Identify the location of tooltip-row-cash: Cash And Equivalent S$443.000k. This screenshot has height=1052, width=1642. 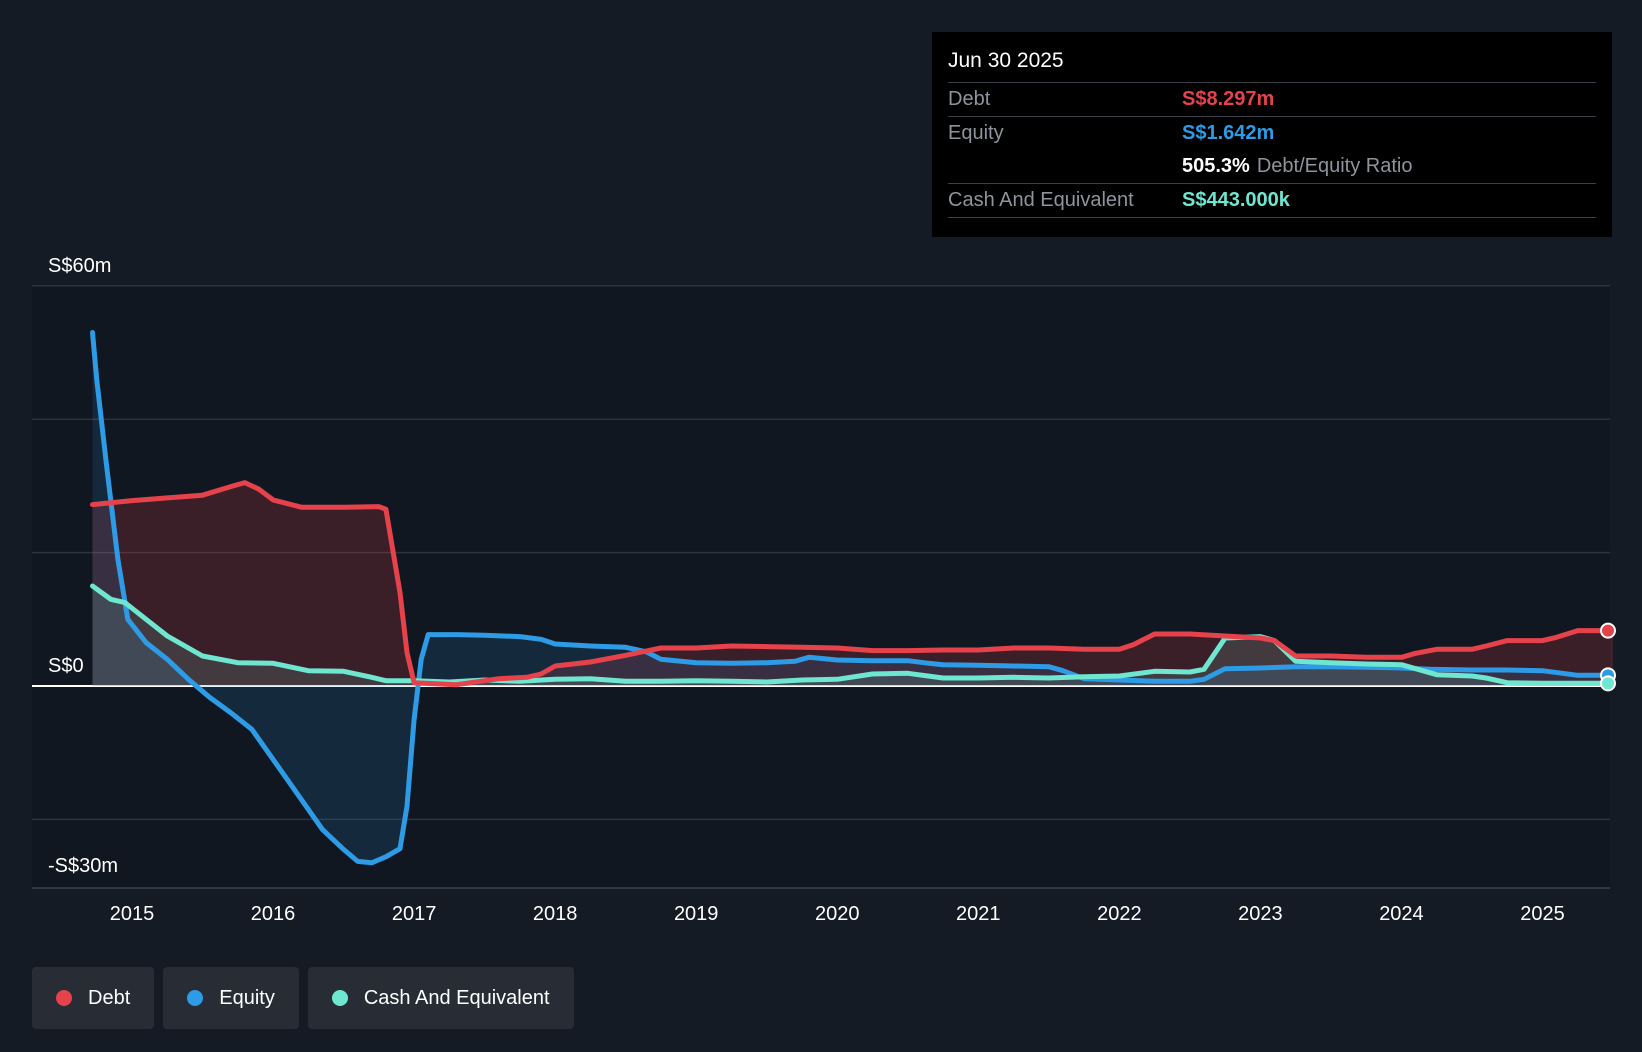
(1272, 201).